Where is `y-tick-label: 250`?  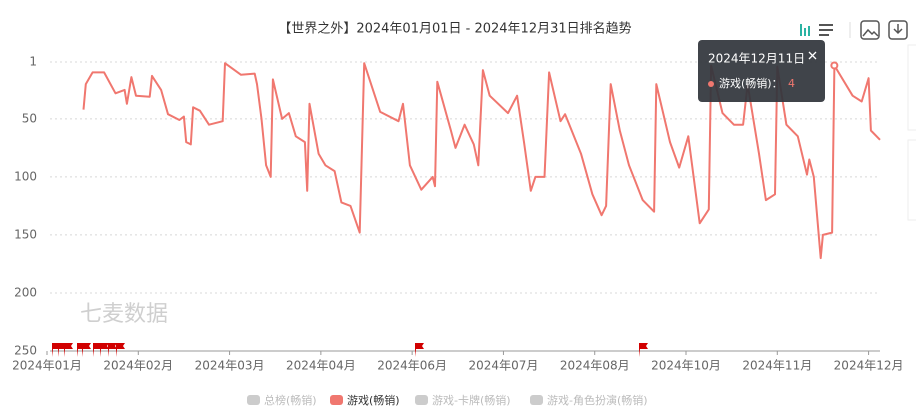 y-tick-label: 250 is located at coordinates (25, 351).